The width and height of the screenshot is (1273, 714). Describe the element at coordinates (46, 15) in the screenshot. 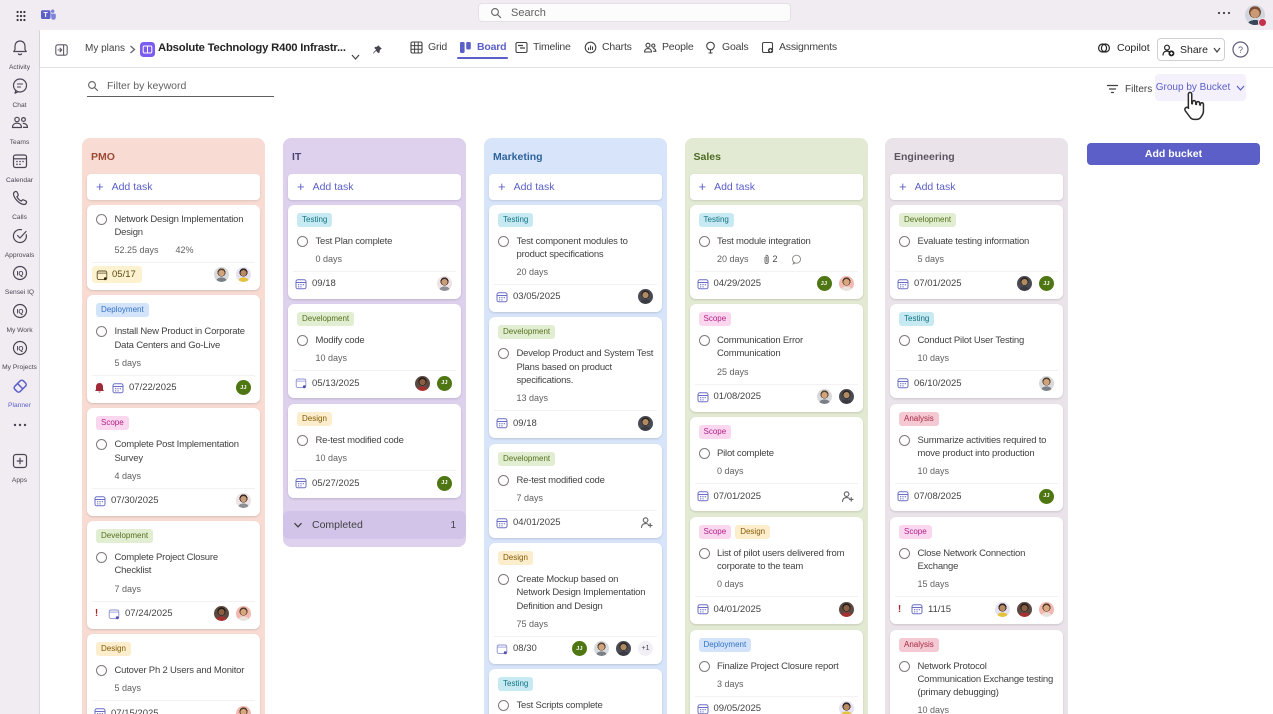

I see `svg-text: T` at that location.